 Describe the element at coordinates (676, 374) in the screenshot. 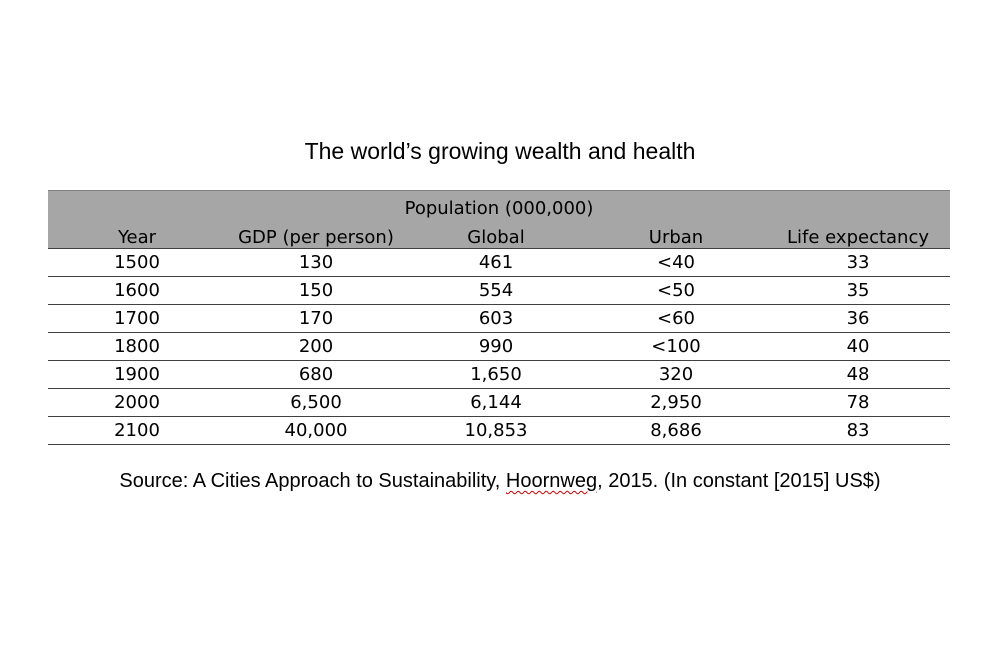

I see `cell-urban: 320` at that location.